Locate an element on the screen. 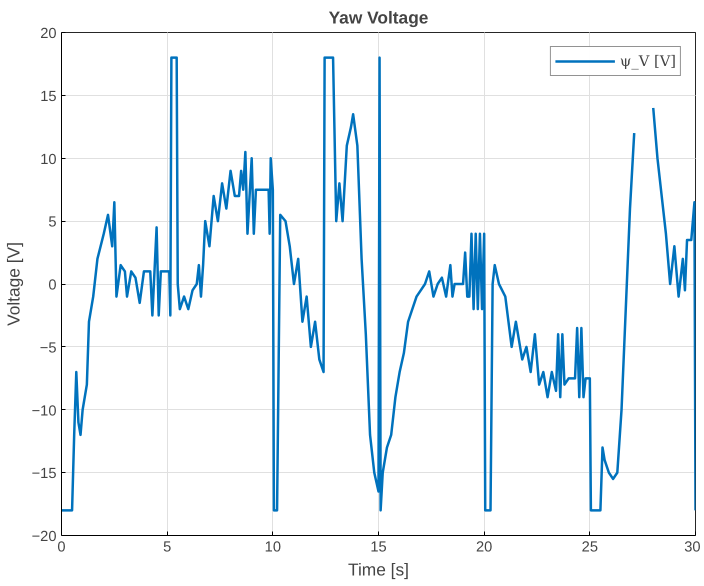 The image size is (704, 586). y-tick-label: 20 is located at coordinates (48, 34).